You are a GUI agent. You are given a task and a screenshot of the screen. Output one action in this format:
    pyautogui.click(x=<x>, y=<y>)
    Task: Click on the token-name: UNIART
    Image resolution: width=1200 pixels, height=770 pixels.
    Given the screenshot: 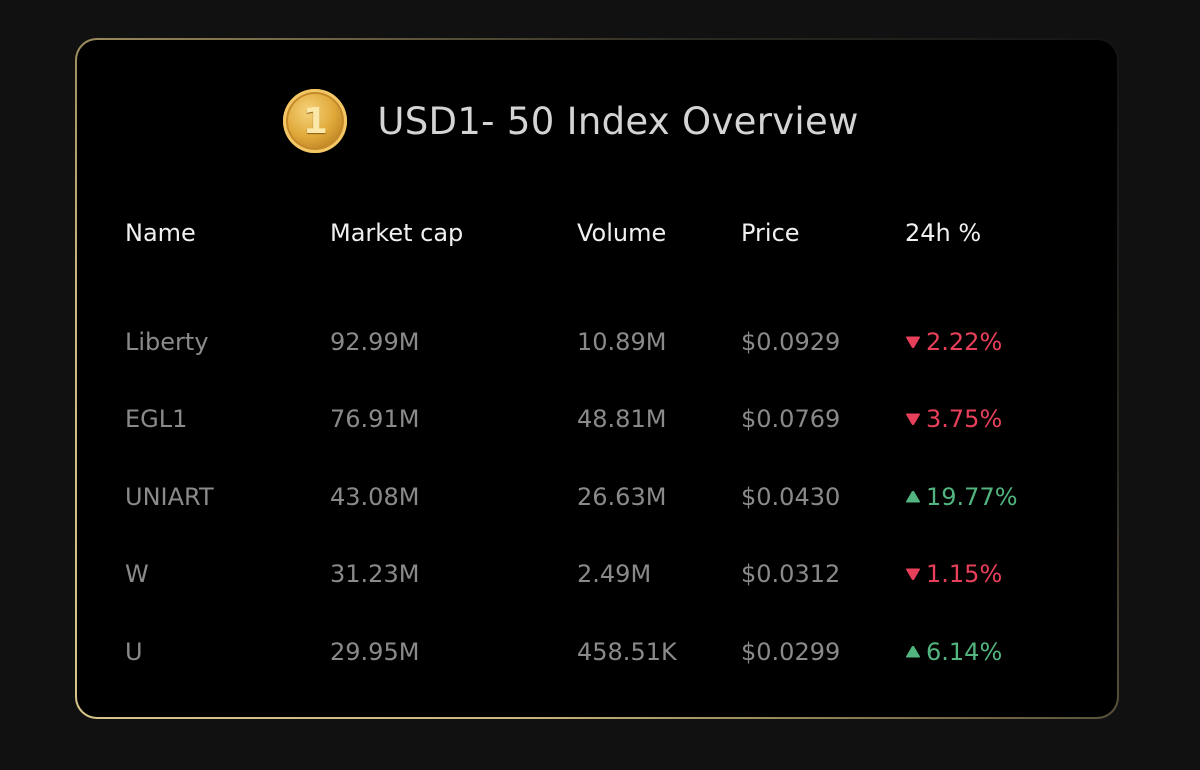 What is the action you would take?
    pyautogui.click(x=169, y=496)
    